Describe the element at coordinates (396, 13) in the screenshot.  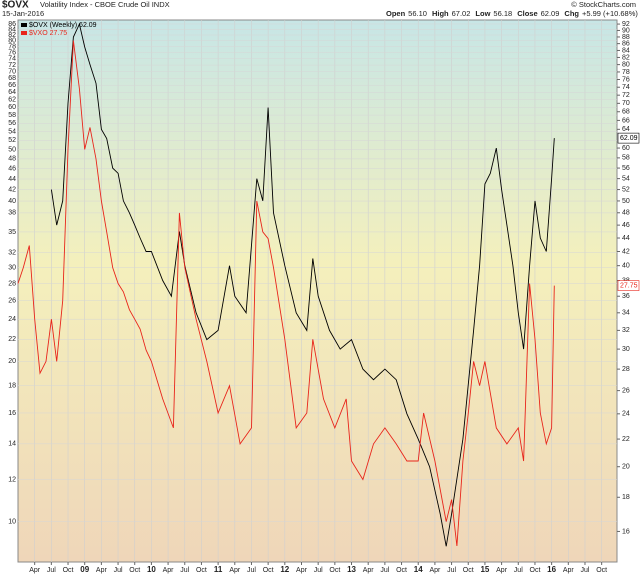
I see `quote-label: Open` at that location.